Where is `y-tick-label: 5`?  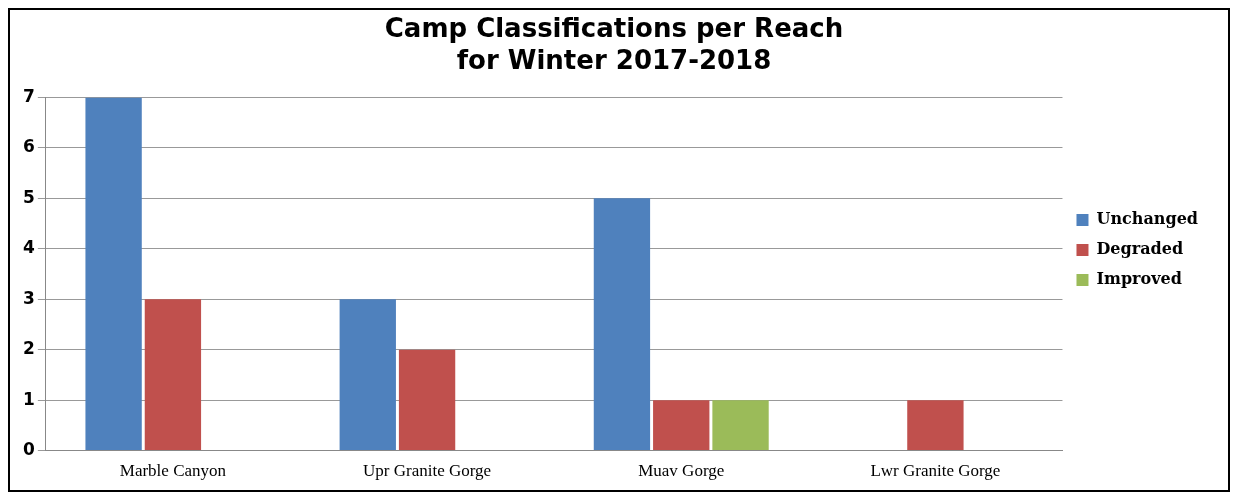
y-tick-label: 5 is located at coordinates (28, 196).